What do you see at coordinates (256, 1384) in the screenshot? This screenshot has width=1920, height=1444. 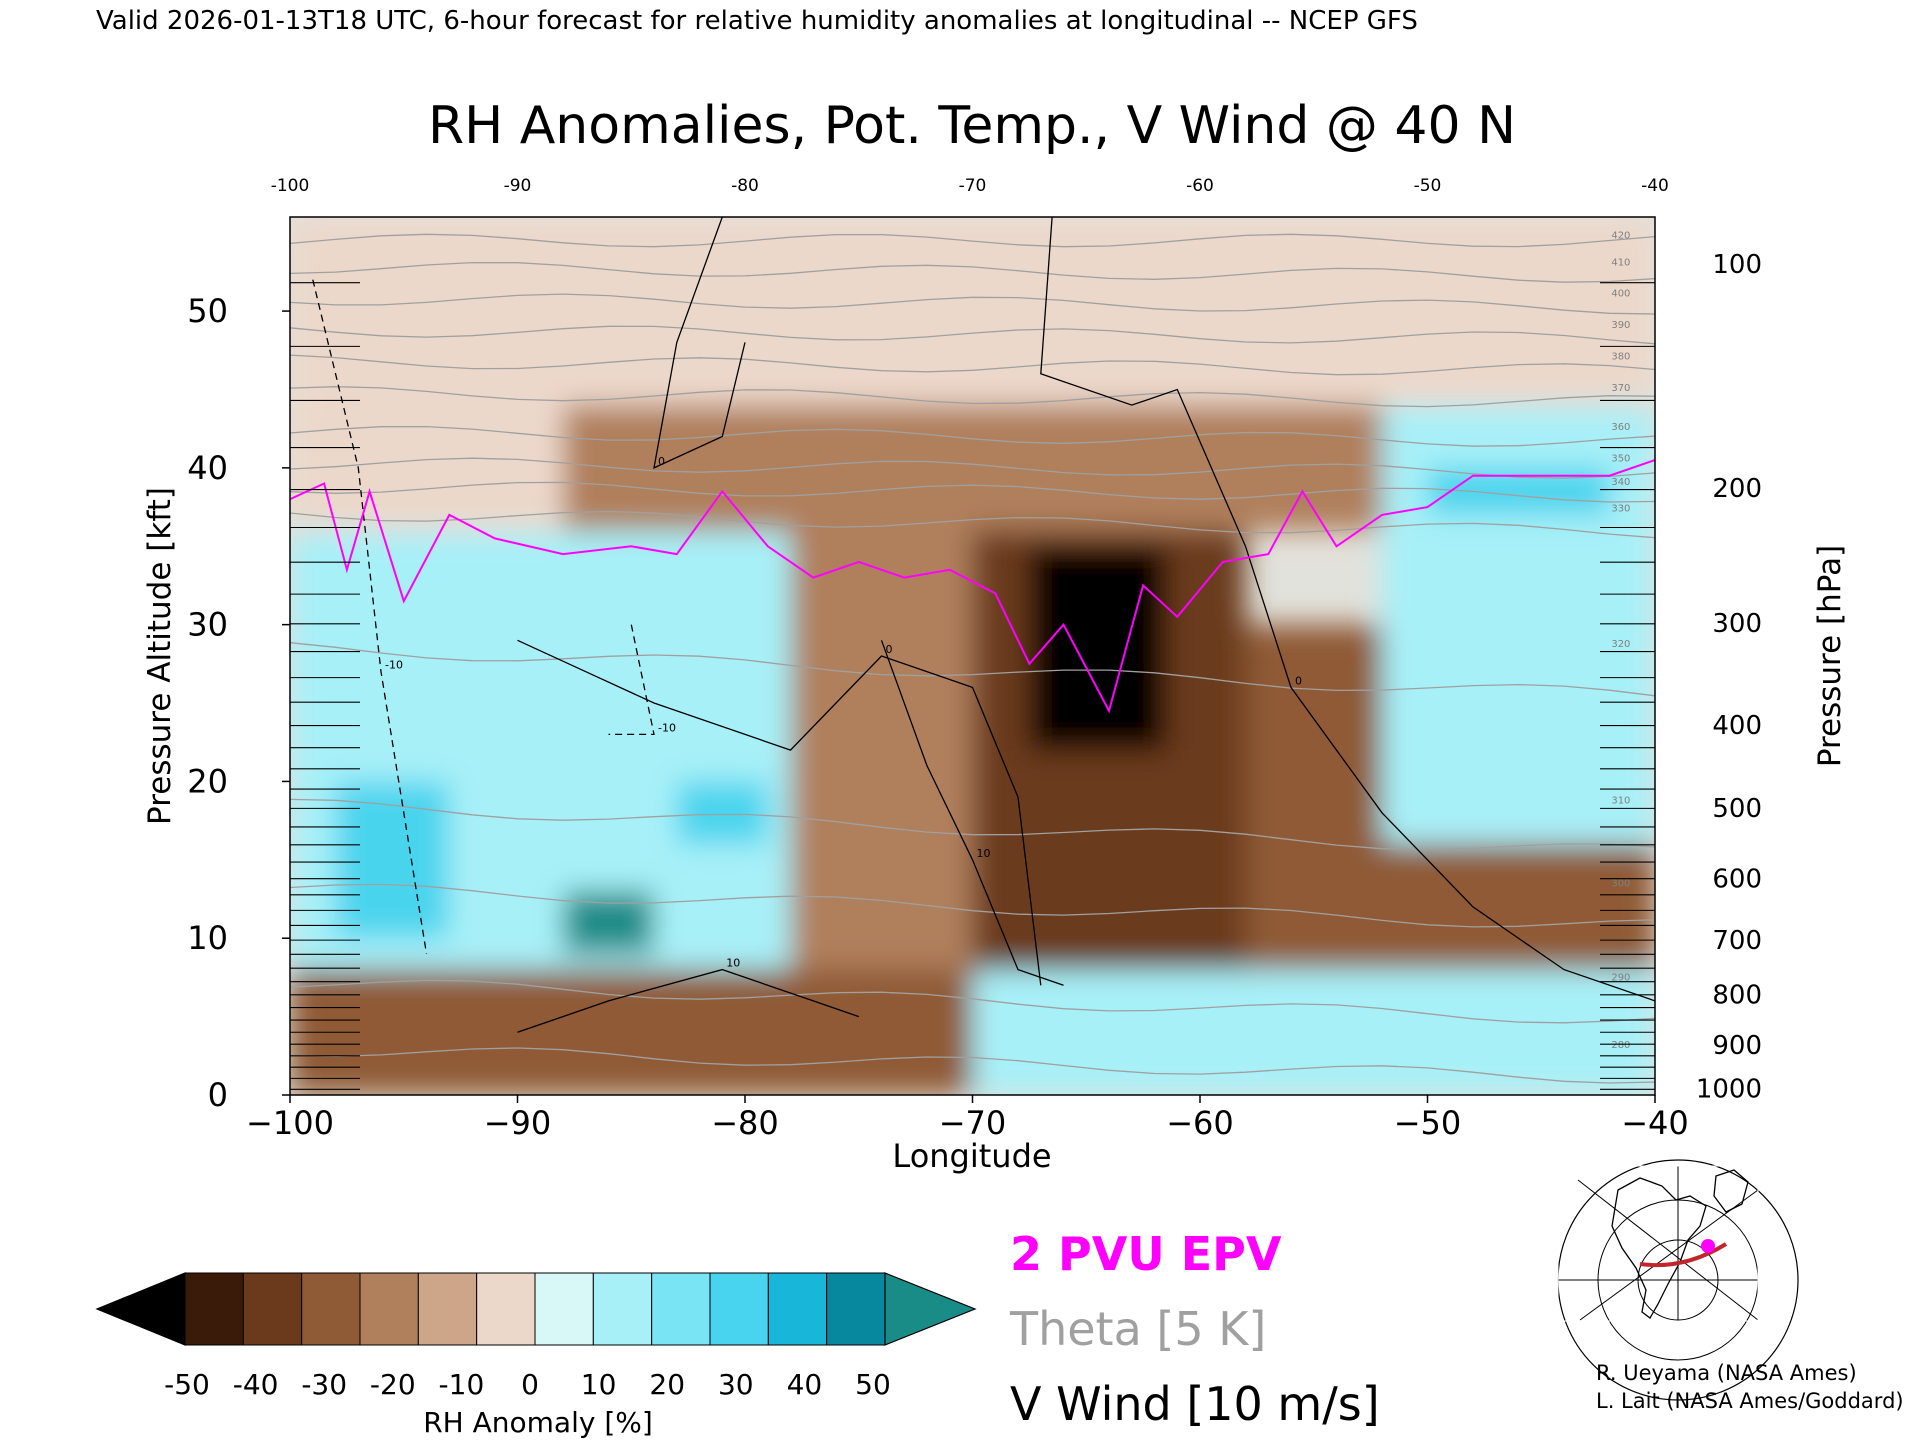 I see `colorbar-tick: -40` at bounding box center [256, 1384].